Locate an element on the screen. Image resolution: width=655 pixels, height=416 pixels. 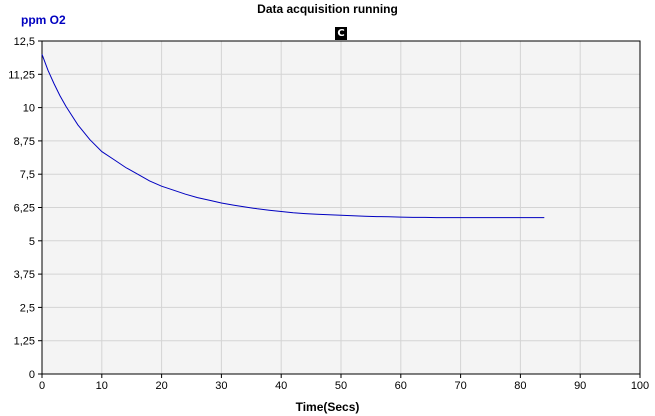
y-tick-label: 2,5 is located at coordinates (27, 308).